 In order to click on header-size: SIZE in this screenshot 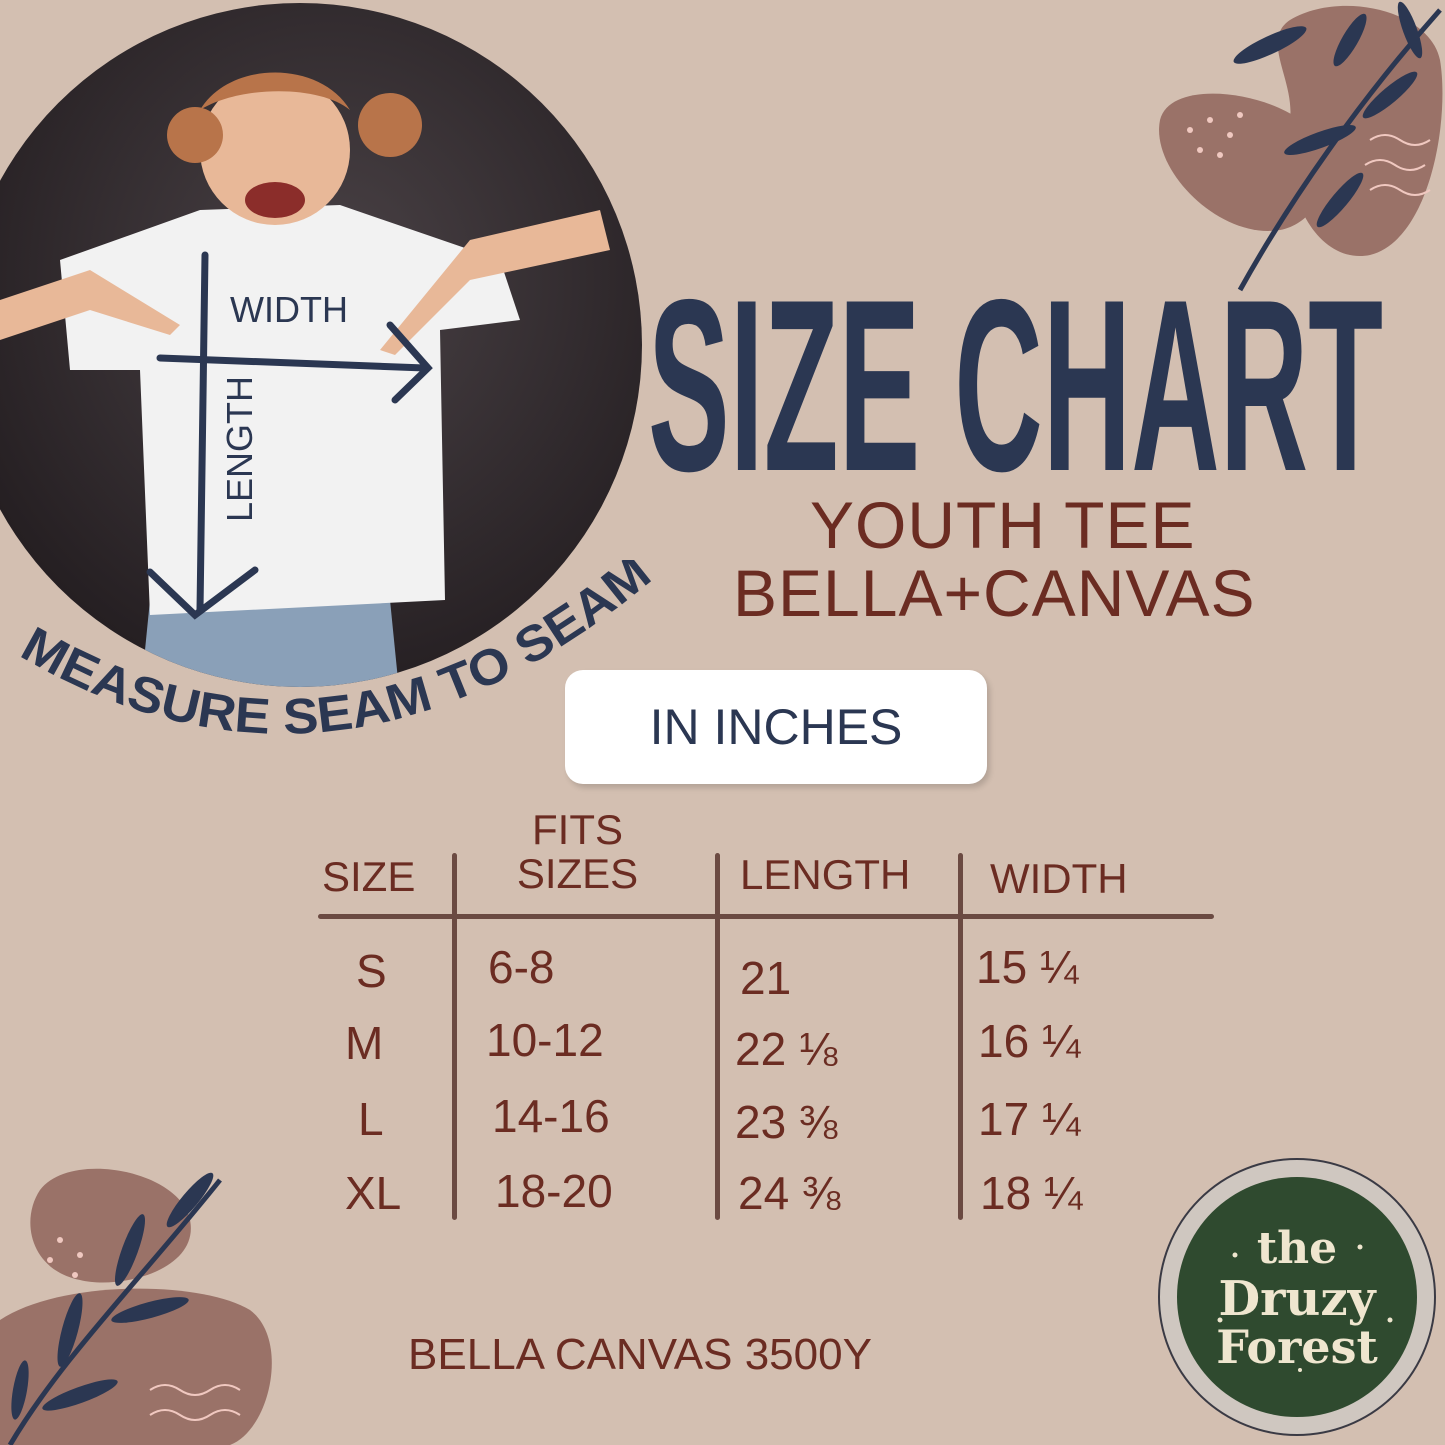, I will do `click(369, 876)`.